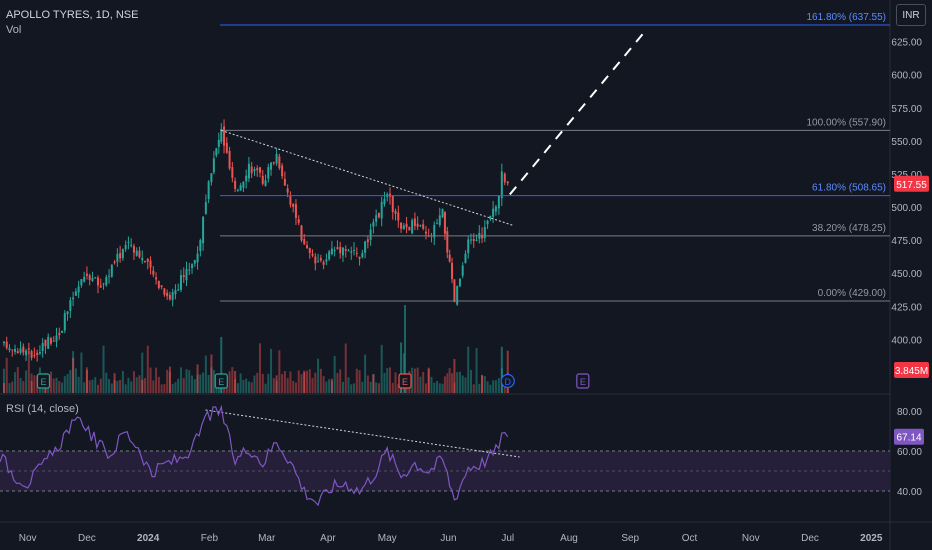 The height and width of the screenshot is (550, 932). What do you see at coordinates (909, 412) in the screenshot?
I see `rsi-axis-tick: 80.00` at bounding box center [909, 412].